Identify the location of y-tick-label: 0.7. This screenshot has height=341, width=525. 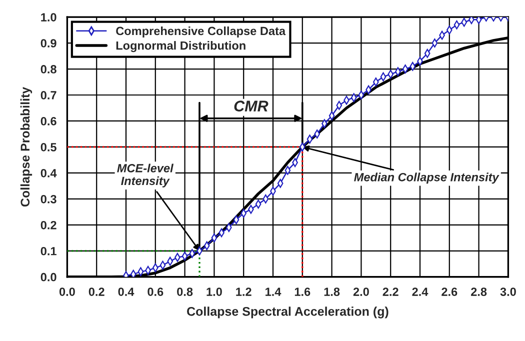
(48, 95).